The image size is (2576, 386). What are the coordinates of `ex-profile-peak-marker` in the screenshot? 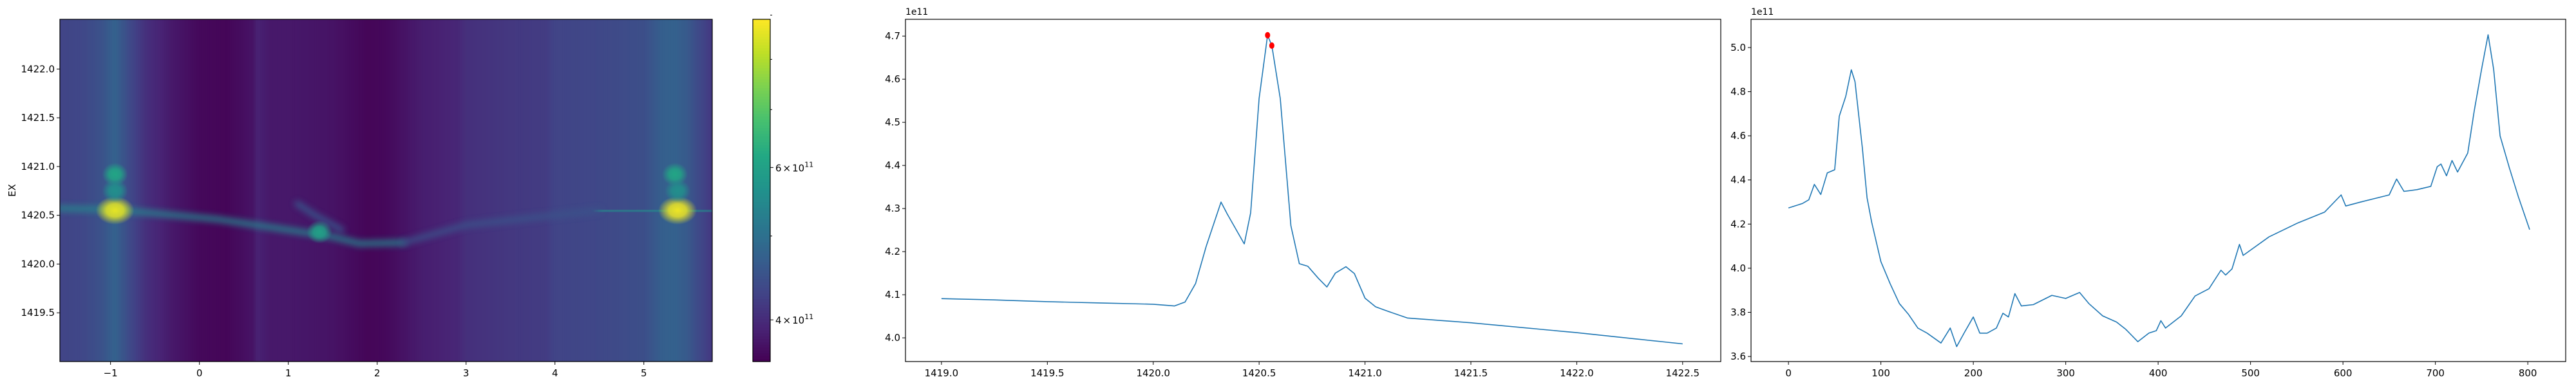 It's located at (1268, 35).